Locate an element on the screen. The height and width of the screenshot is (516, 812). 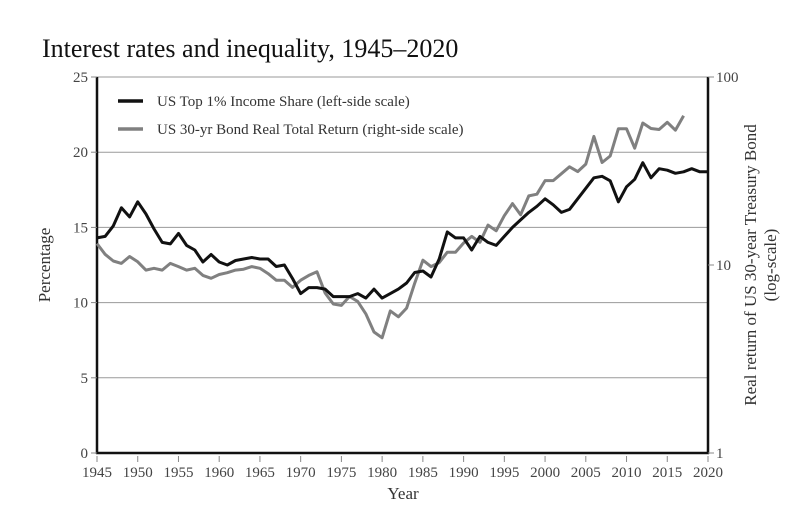
y-tick-label: 15 is located at coordinates (80, 228).